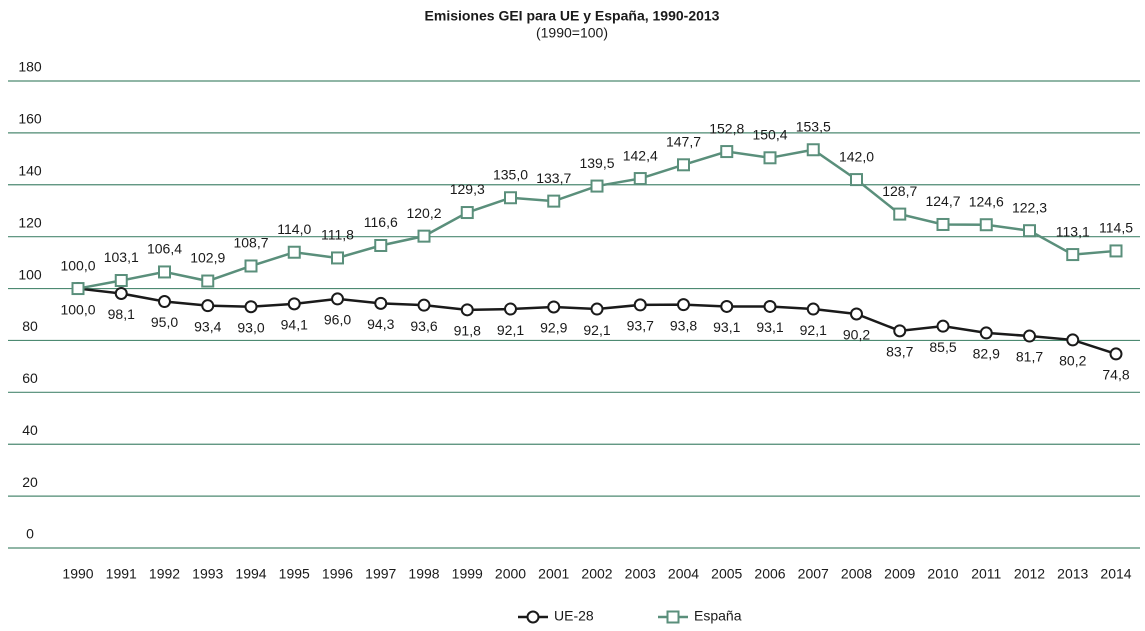  I want to click on x-tick-label: 2006, so click(769, 574).